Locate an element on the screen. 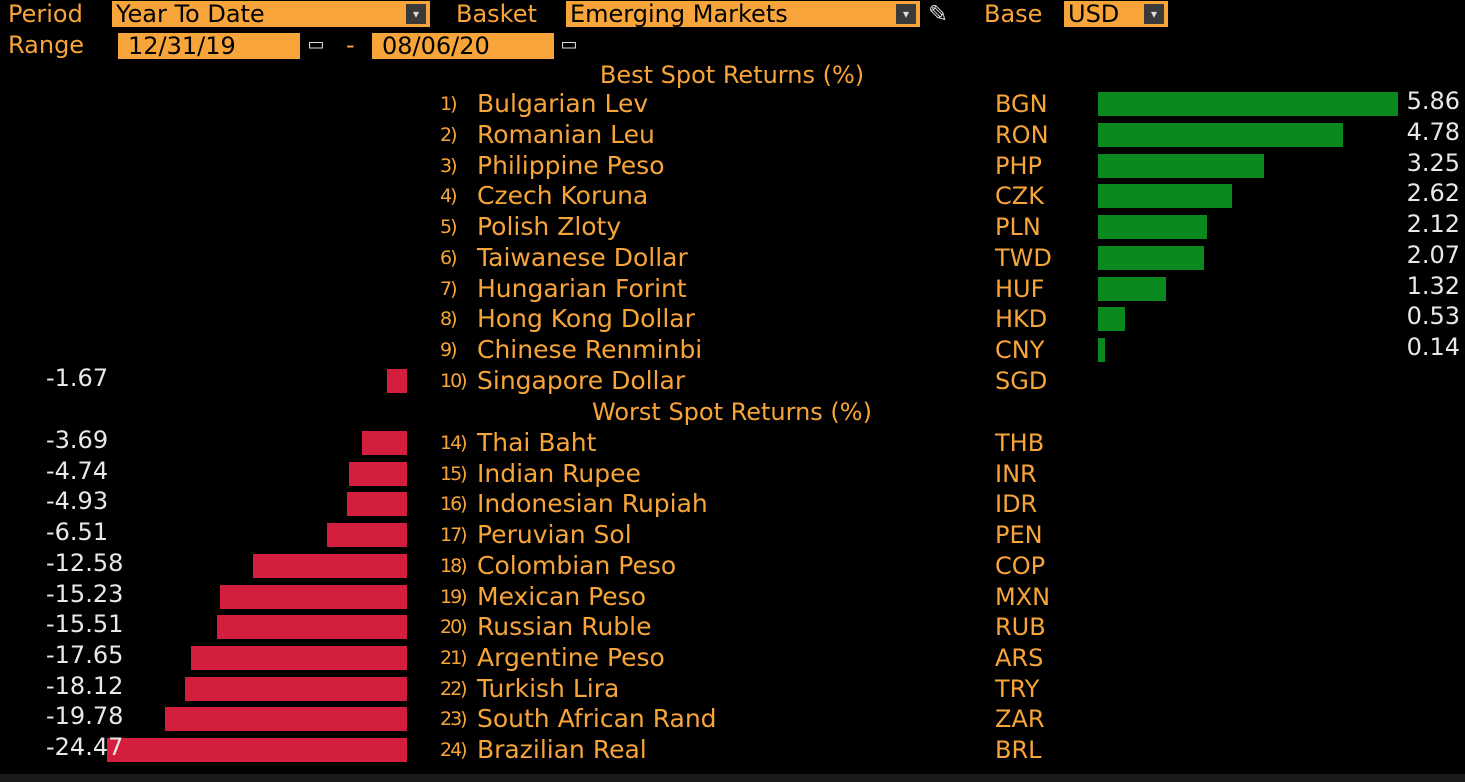 This screenshot has height=782, width=1465. return-value: -15.23 is located at coordinates (85, 594).